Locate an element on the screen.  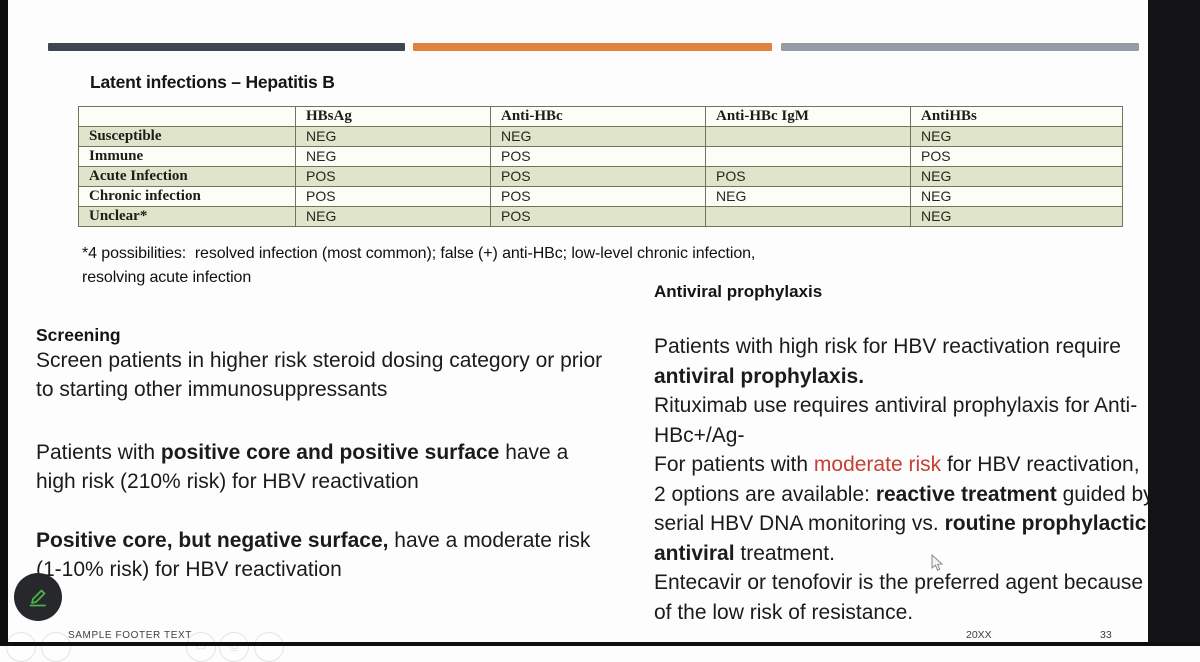
table-row-label: Susceptible is located at coordinates (187, 136).